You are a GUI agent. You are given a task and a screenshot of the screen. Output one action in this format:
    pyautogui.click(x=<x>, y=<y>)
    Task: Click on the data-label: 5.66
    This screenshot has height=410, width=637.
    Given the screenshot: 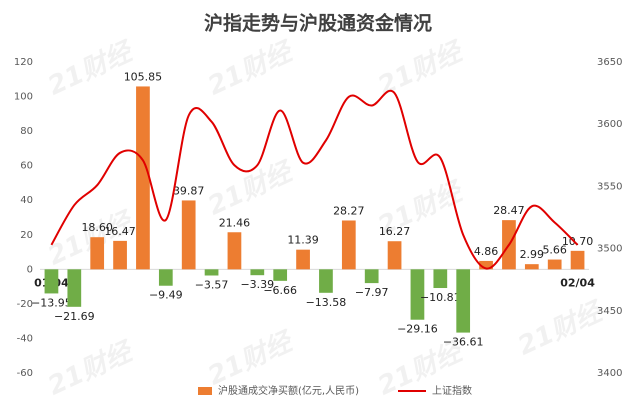 What is the action you would take?
    pyautogui.click(x=554, y=250)
    